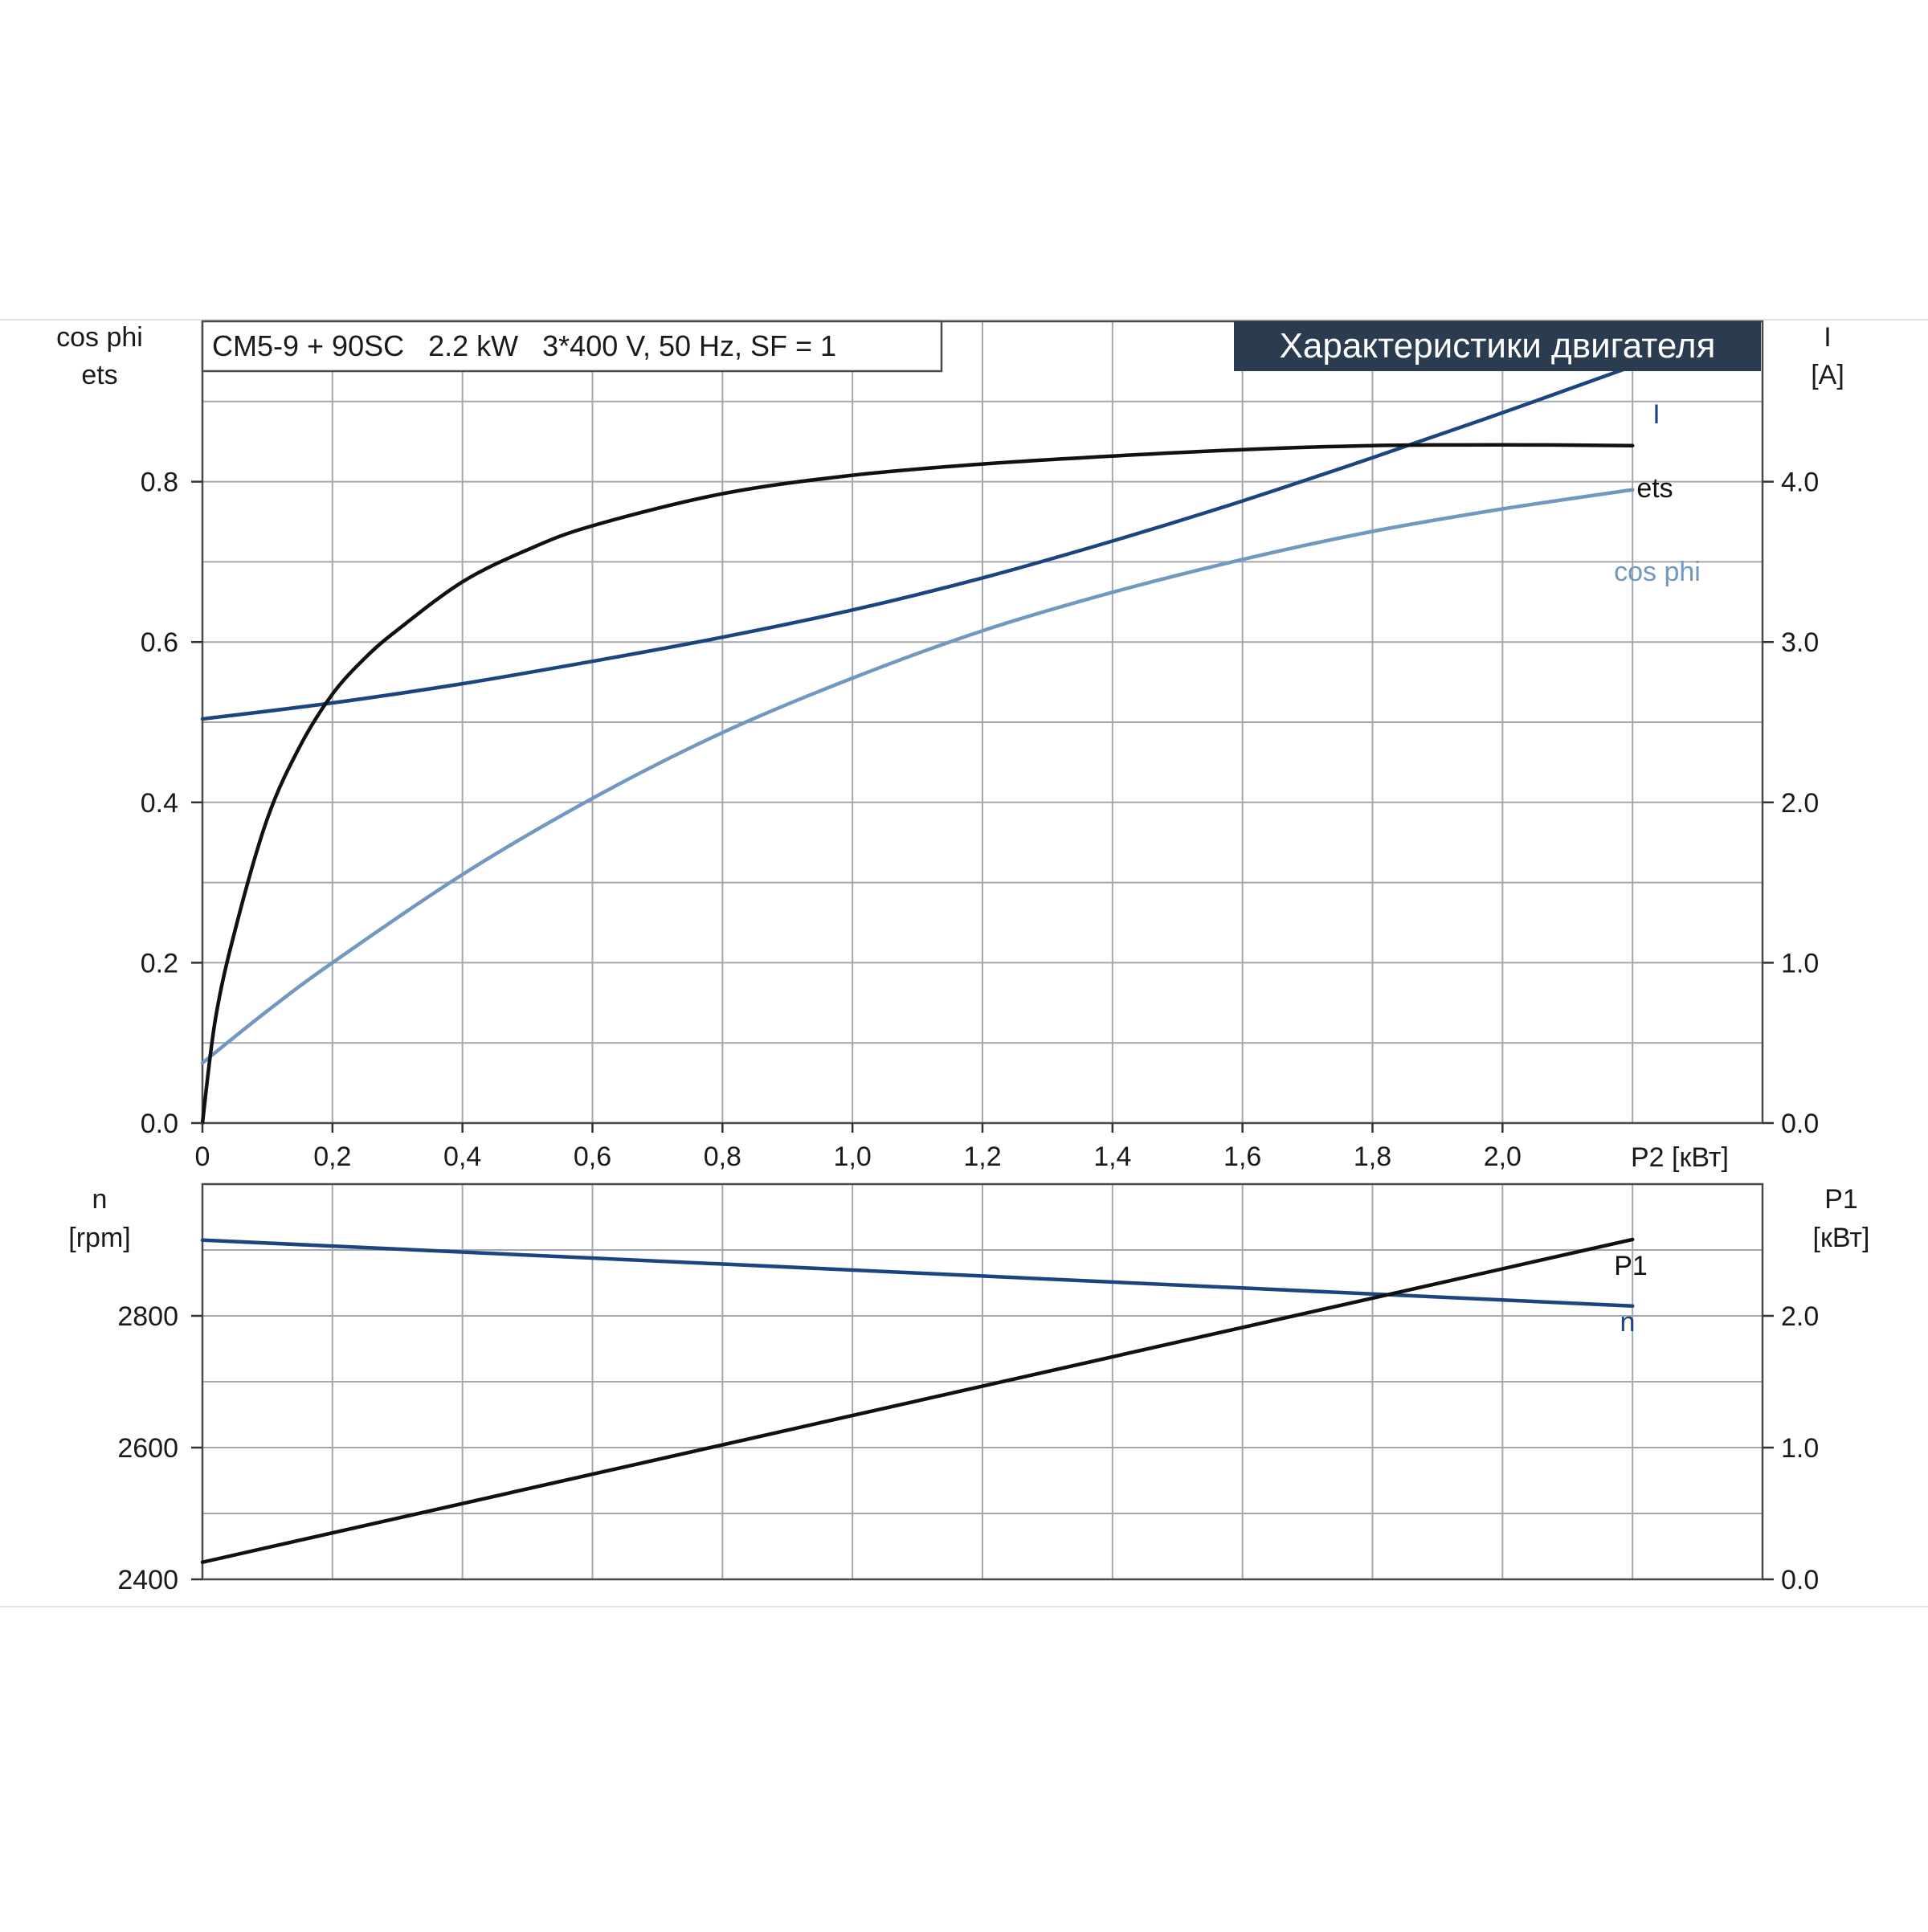  Describe the element at coordinates (1800, 1580) in the screenshot. I see `bottom-right-tick-label: 0.0` at that location.